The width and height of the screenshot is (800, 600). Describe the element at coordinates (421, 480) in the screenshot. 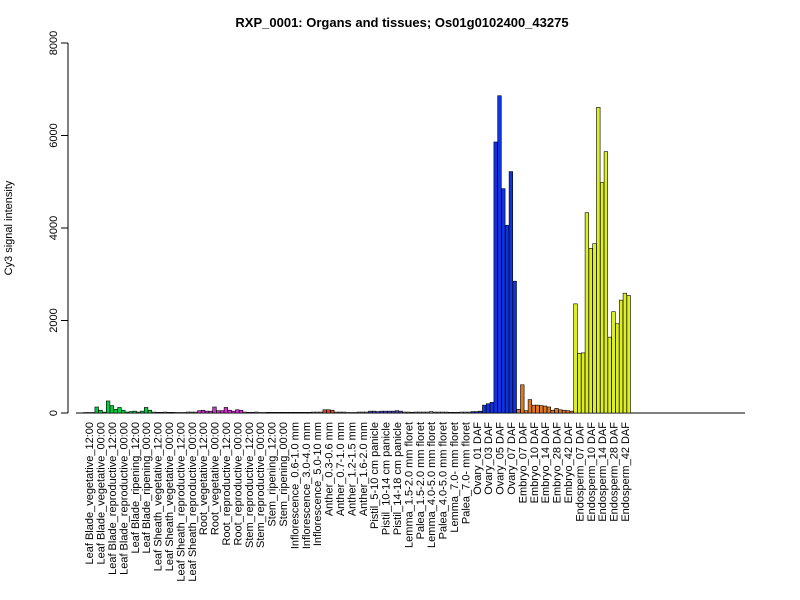

I see `x-category-label: Palea_1.5-2.0 mm floret` at that location.